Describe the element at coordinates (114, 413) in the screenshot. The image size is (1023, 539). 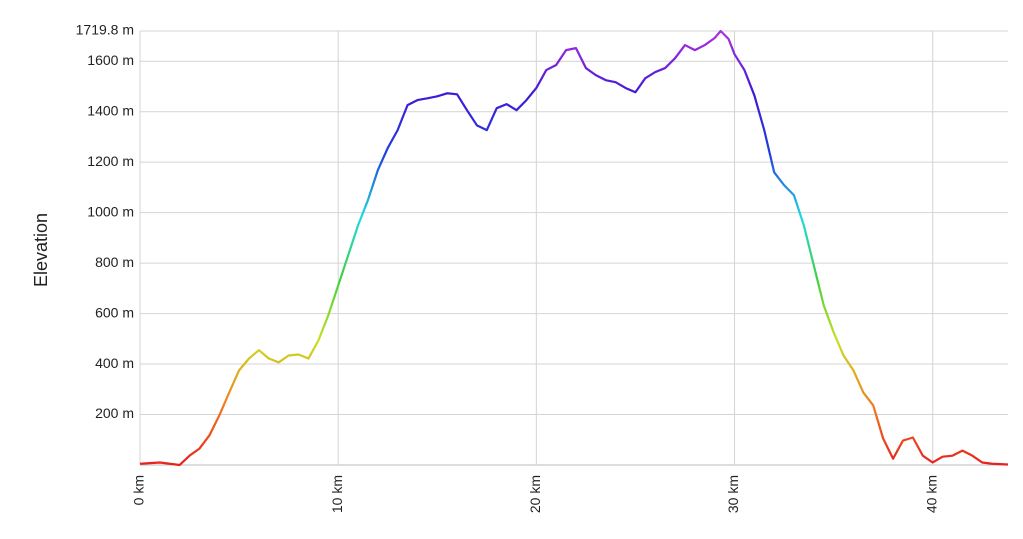
I see `y-tick-label: 200 m` at that location.